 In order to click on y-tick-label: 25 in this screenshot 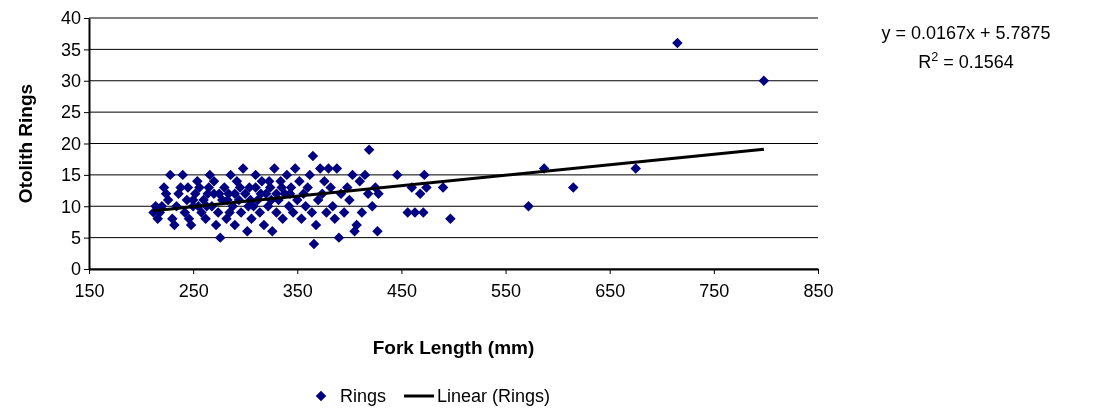, I will do `click(70, 112)`.